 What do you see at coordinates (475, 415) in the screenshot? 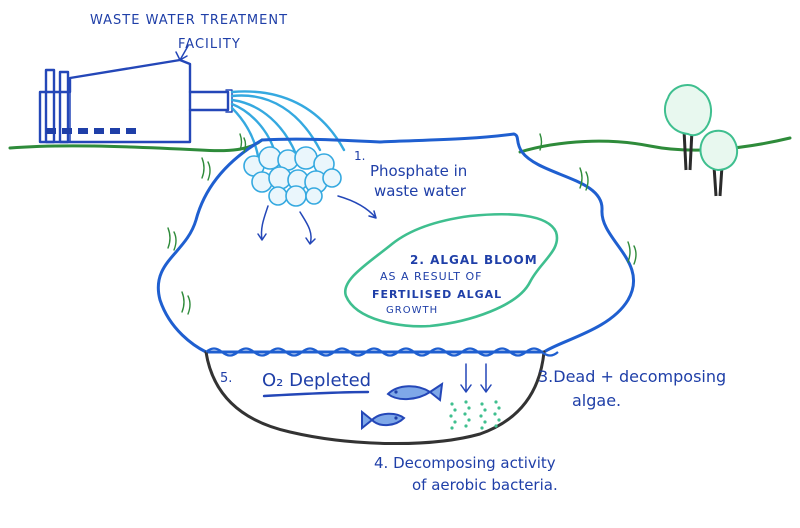
I see `decomposing-algae` at bounding box center [475, 415].